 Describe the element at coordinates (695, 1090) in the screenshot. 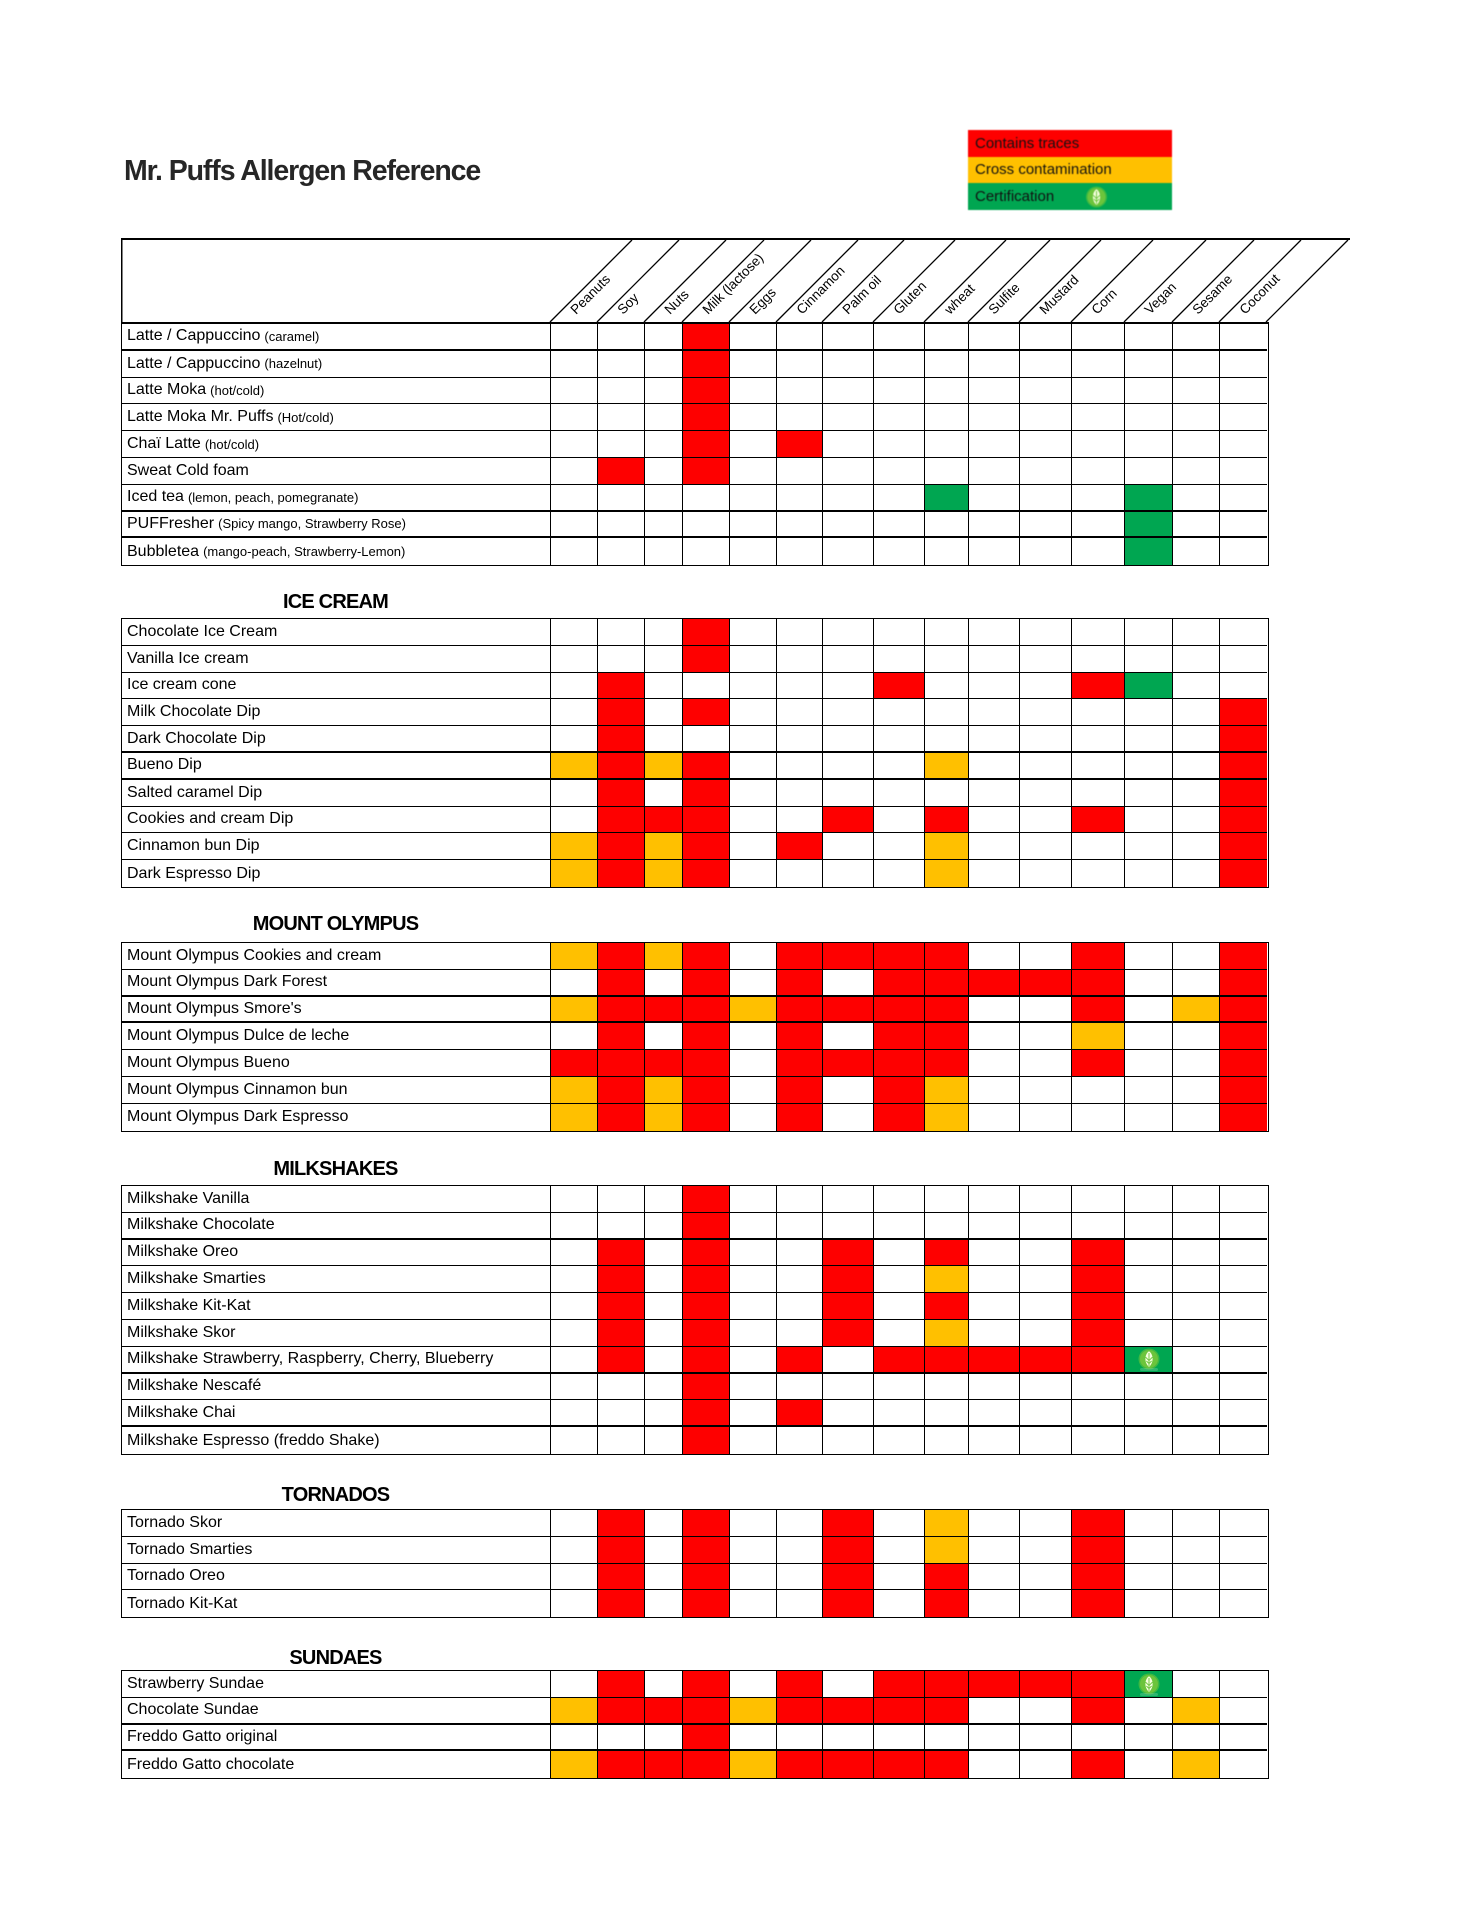

I see `table-row: Mount Olympus Cinnamon bun` at that location.